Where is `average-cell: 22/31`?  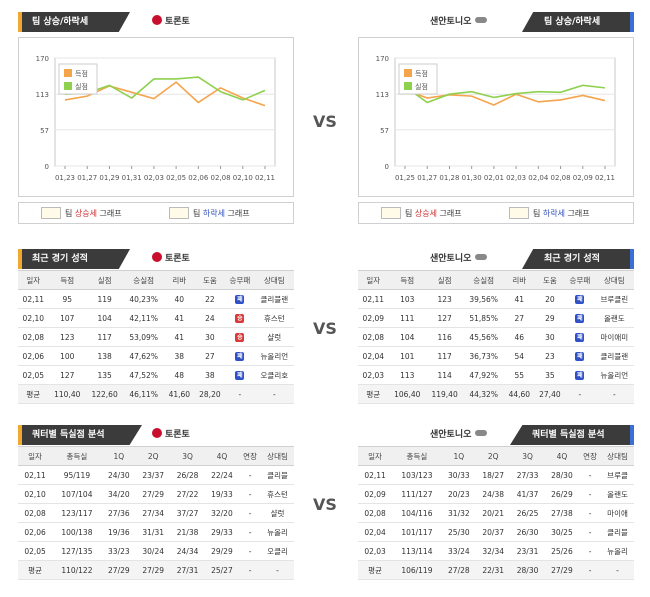
average-cell: 22/31 is located at coordinates (493, 570).